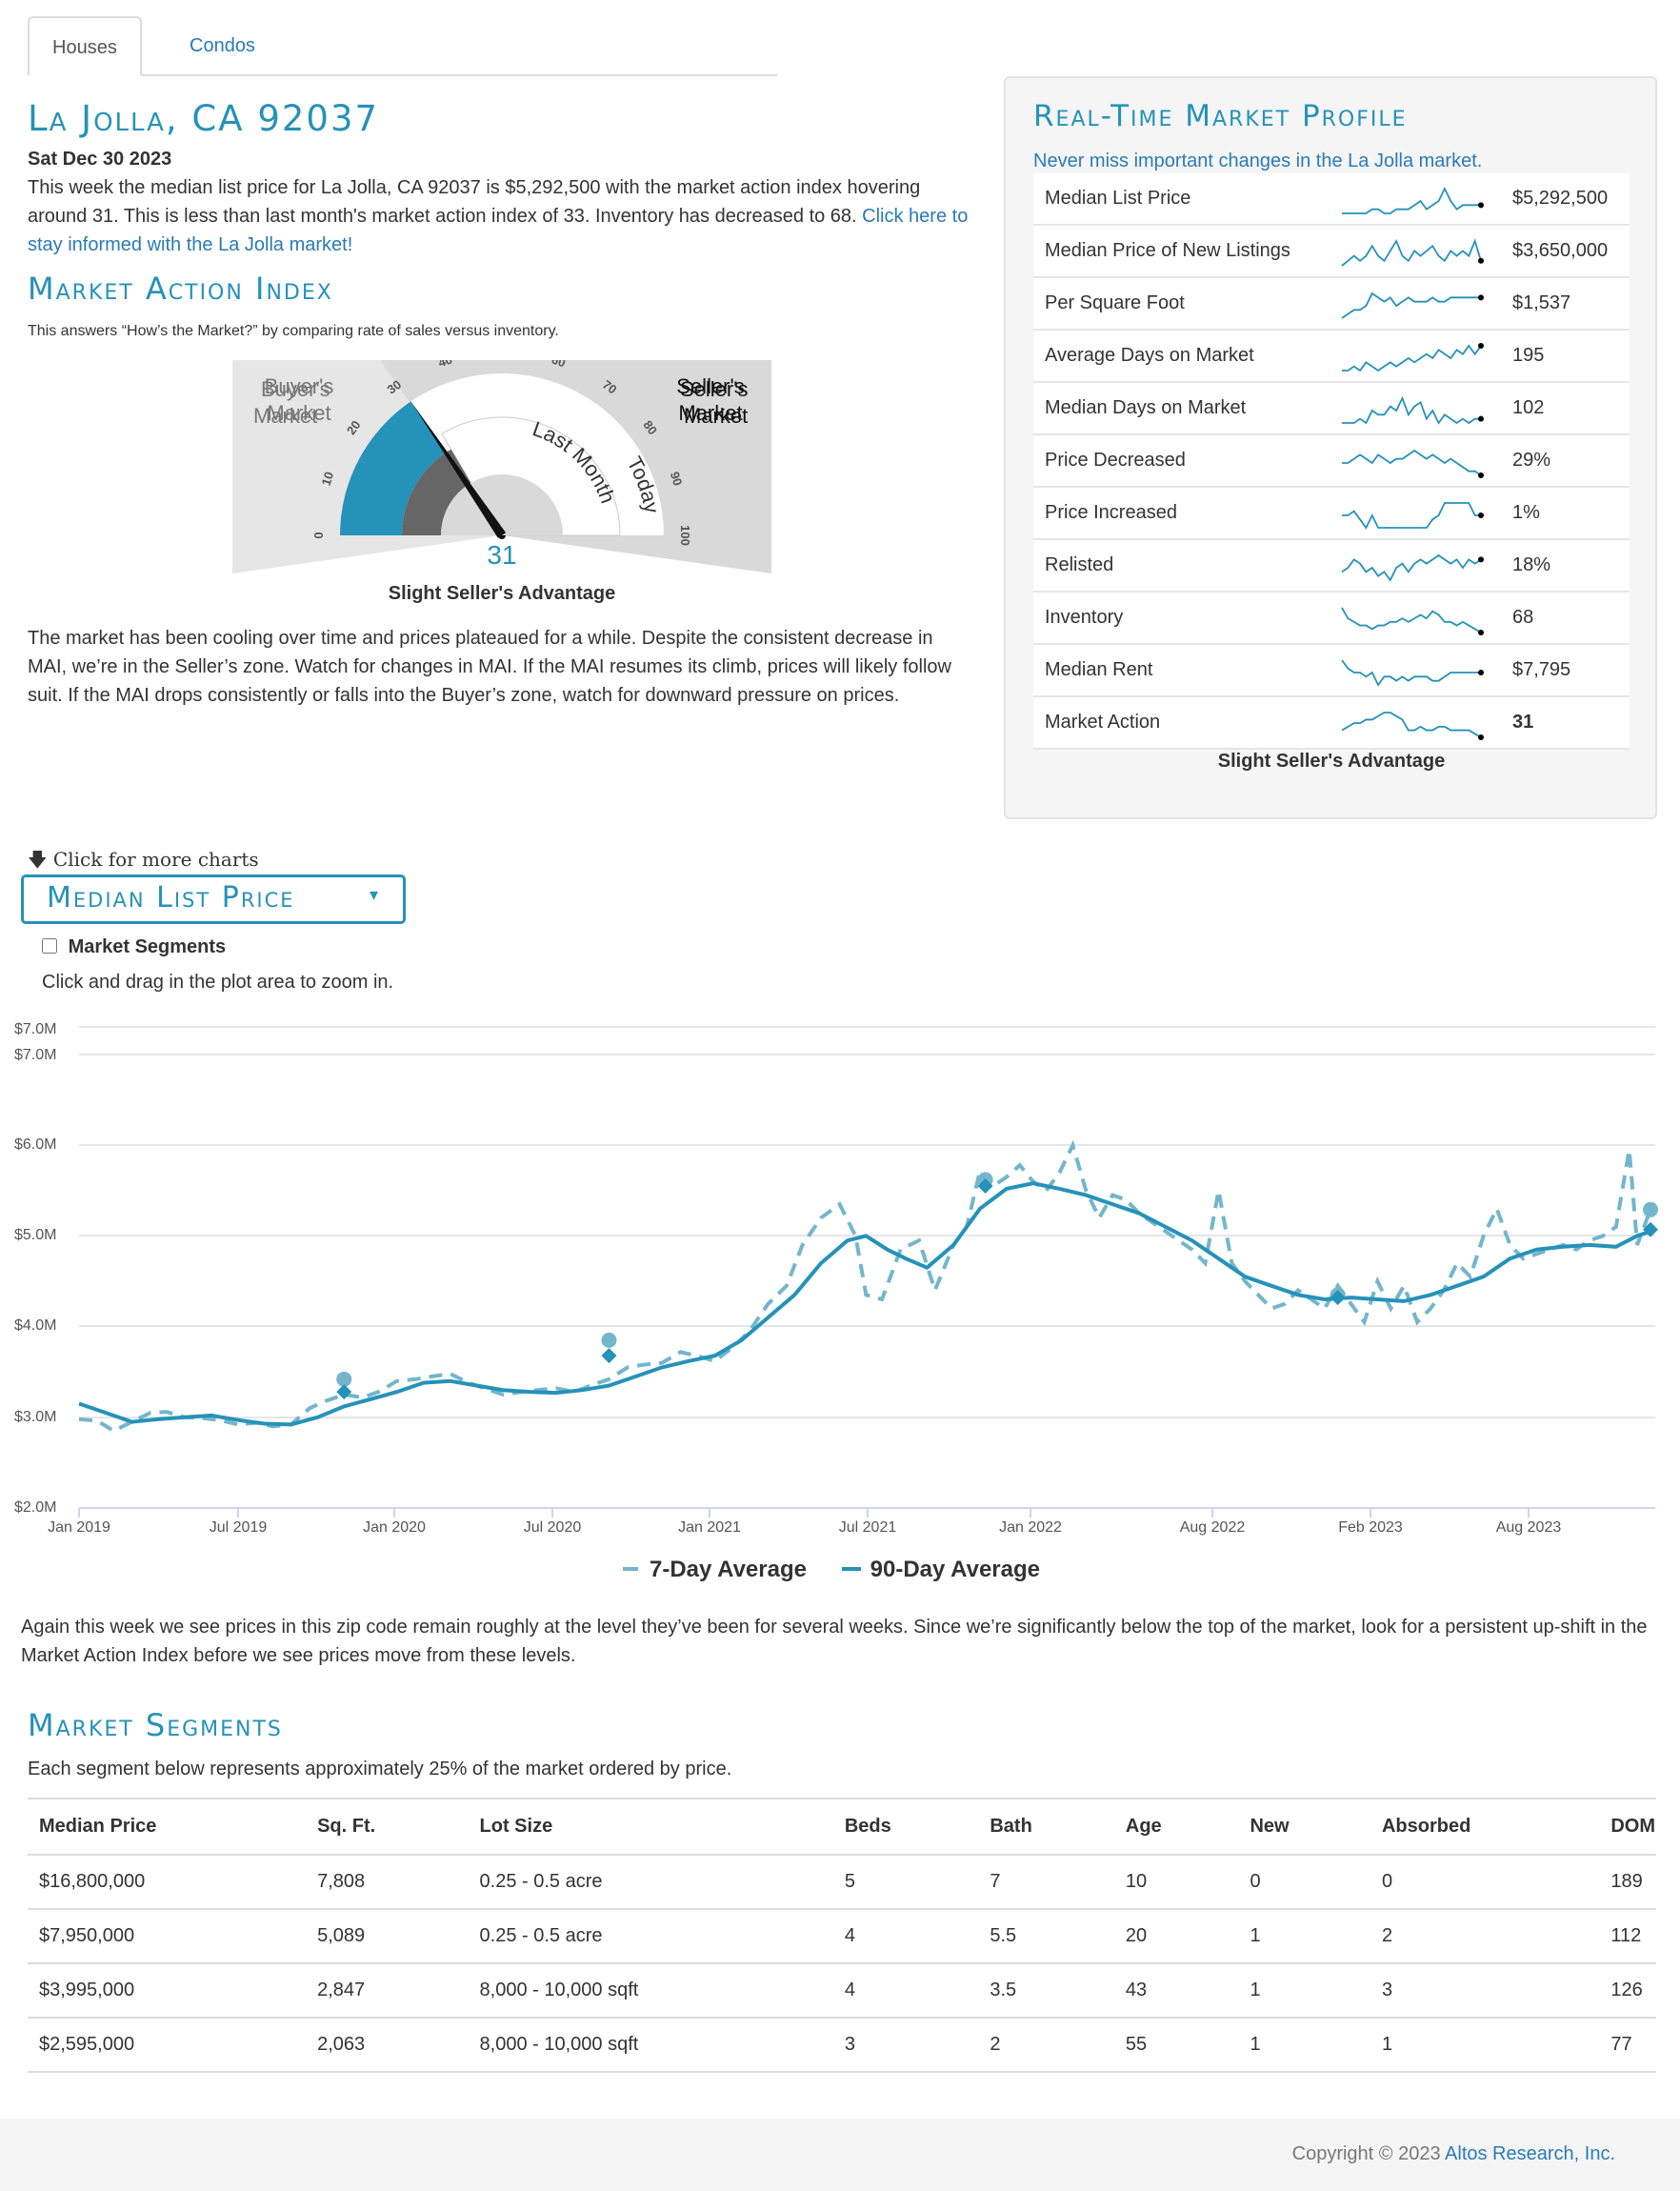  I want to click on copyright: Copyright © 2023 Altos Research, Inc., so click(1453, 2153).